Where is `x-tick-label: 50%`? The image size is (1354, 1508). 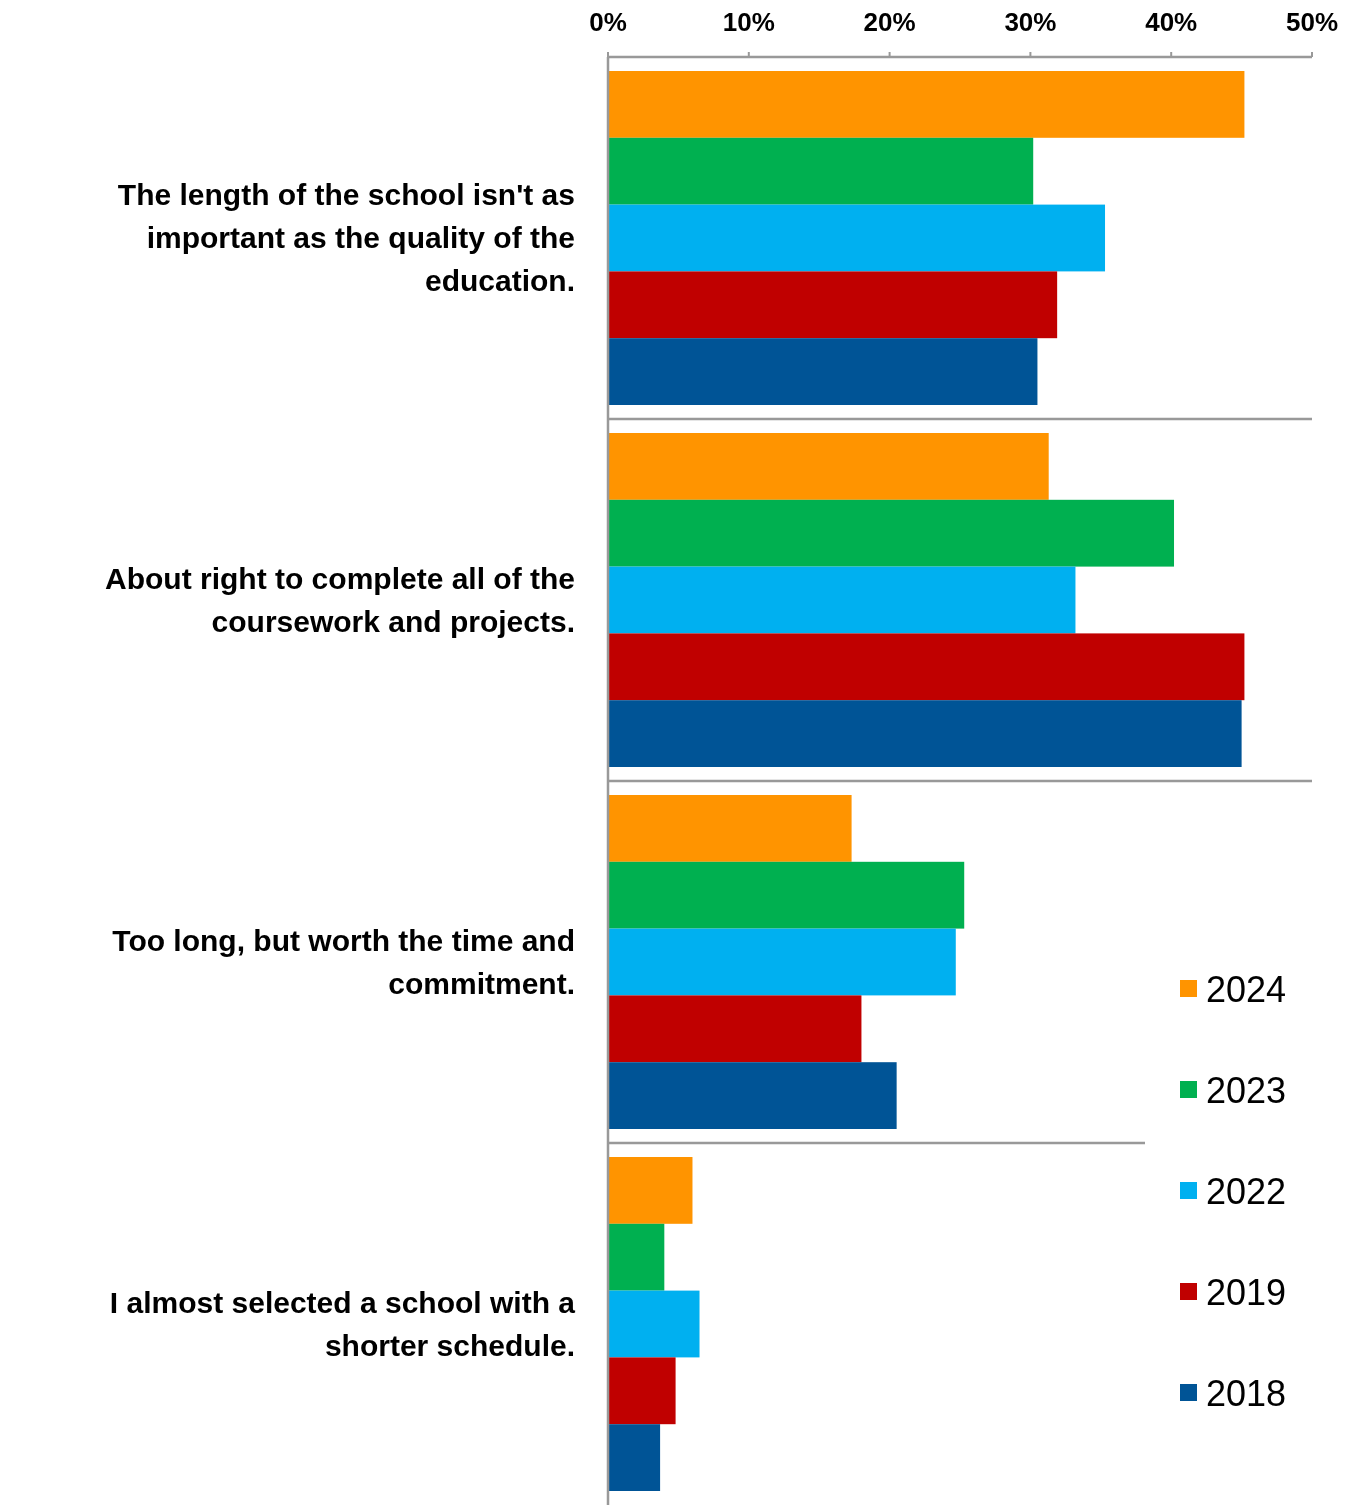
x-tick-label: 50% is located at coordinates (1312, 22).